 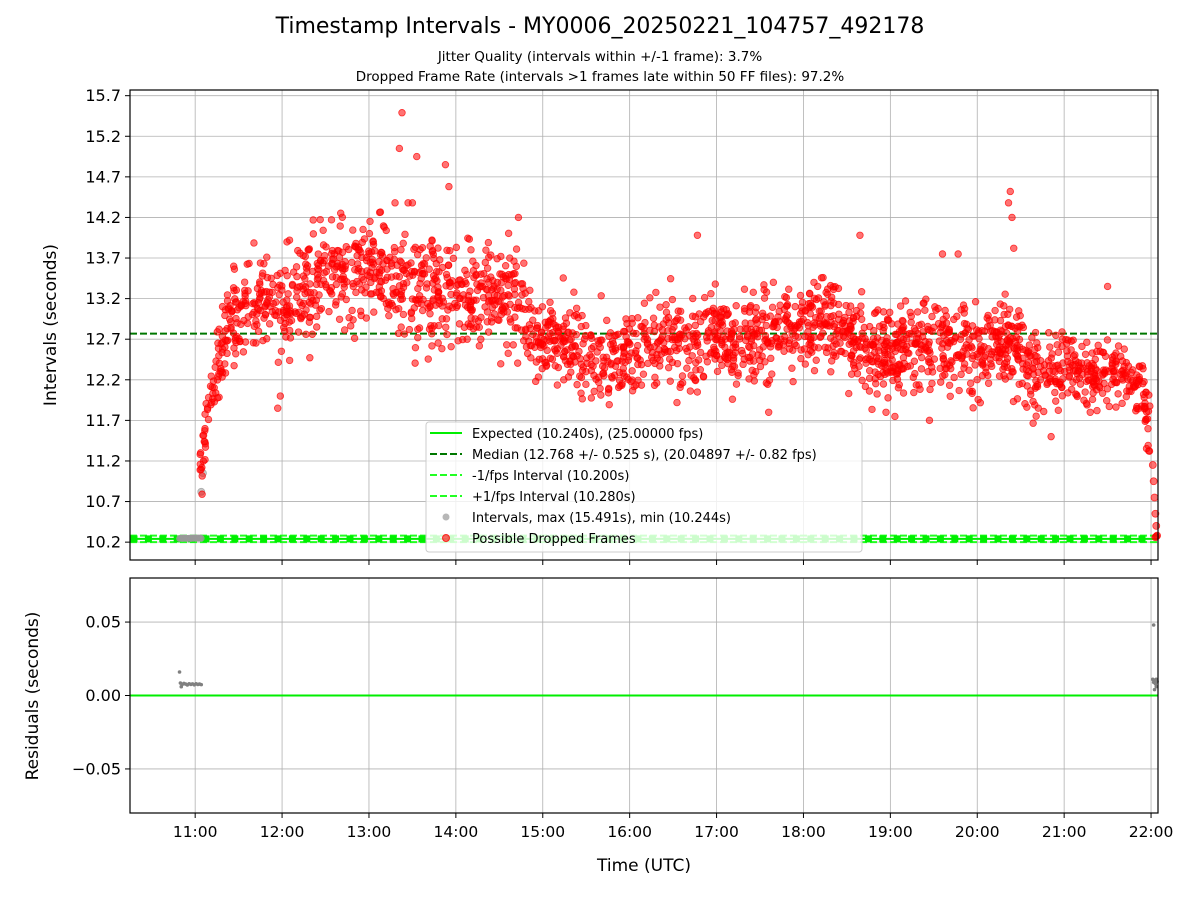 What do you see at coordinates (201, 538) in the screenshot?
I see `interval-point` at bounding box center [201, 538].